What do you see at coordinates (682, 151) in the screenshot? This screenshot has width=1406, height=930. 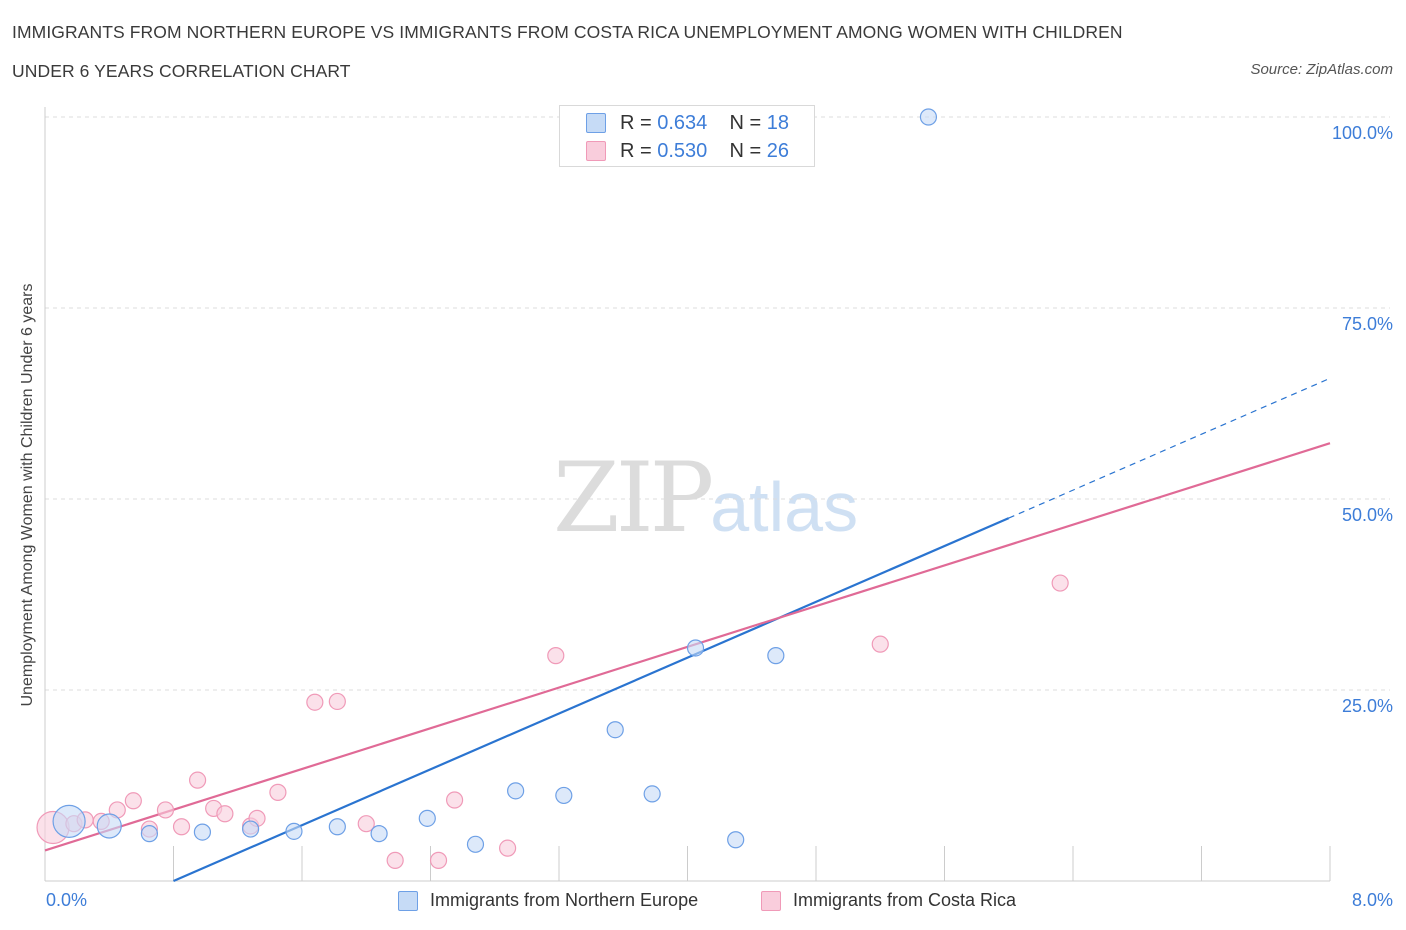 I see `legend-r-value-costa-rica: 0.530` at bounding box center [682, 151].